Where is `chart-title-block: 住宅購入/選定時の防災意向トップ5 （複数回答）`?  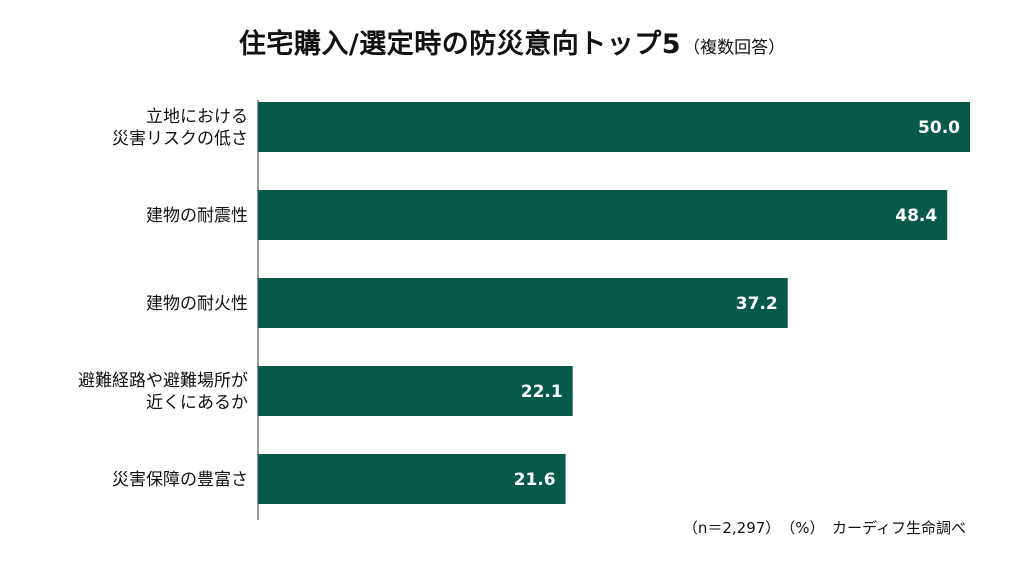 chart-title-block: 住宅購入/選定時の防災意向トップ5 （複数回答） is located at coordinates (512, 41).